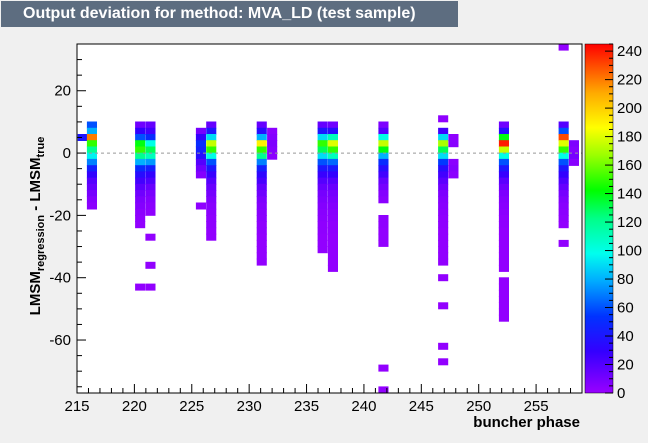  Describe the element at coordinates (249, 406) in the screenshot. I see `x-tick-label: 230` at that location.